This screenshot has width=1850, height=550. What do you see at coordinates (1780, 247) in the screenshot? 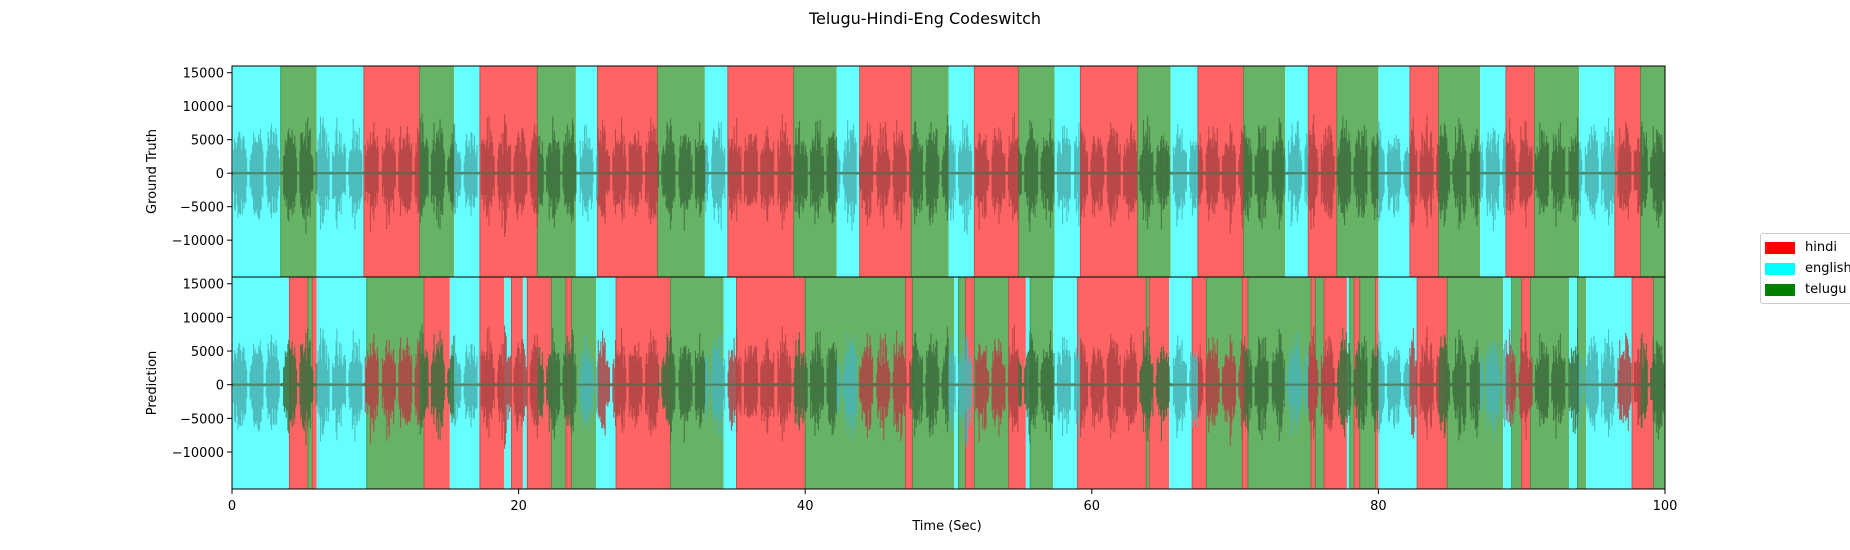
I see `legend-swatch-hindi` at bounding box center [1780, 247].